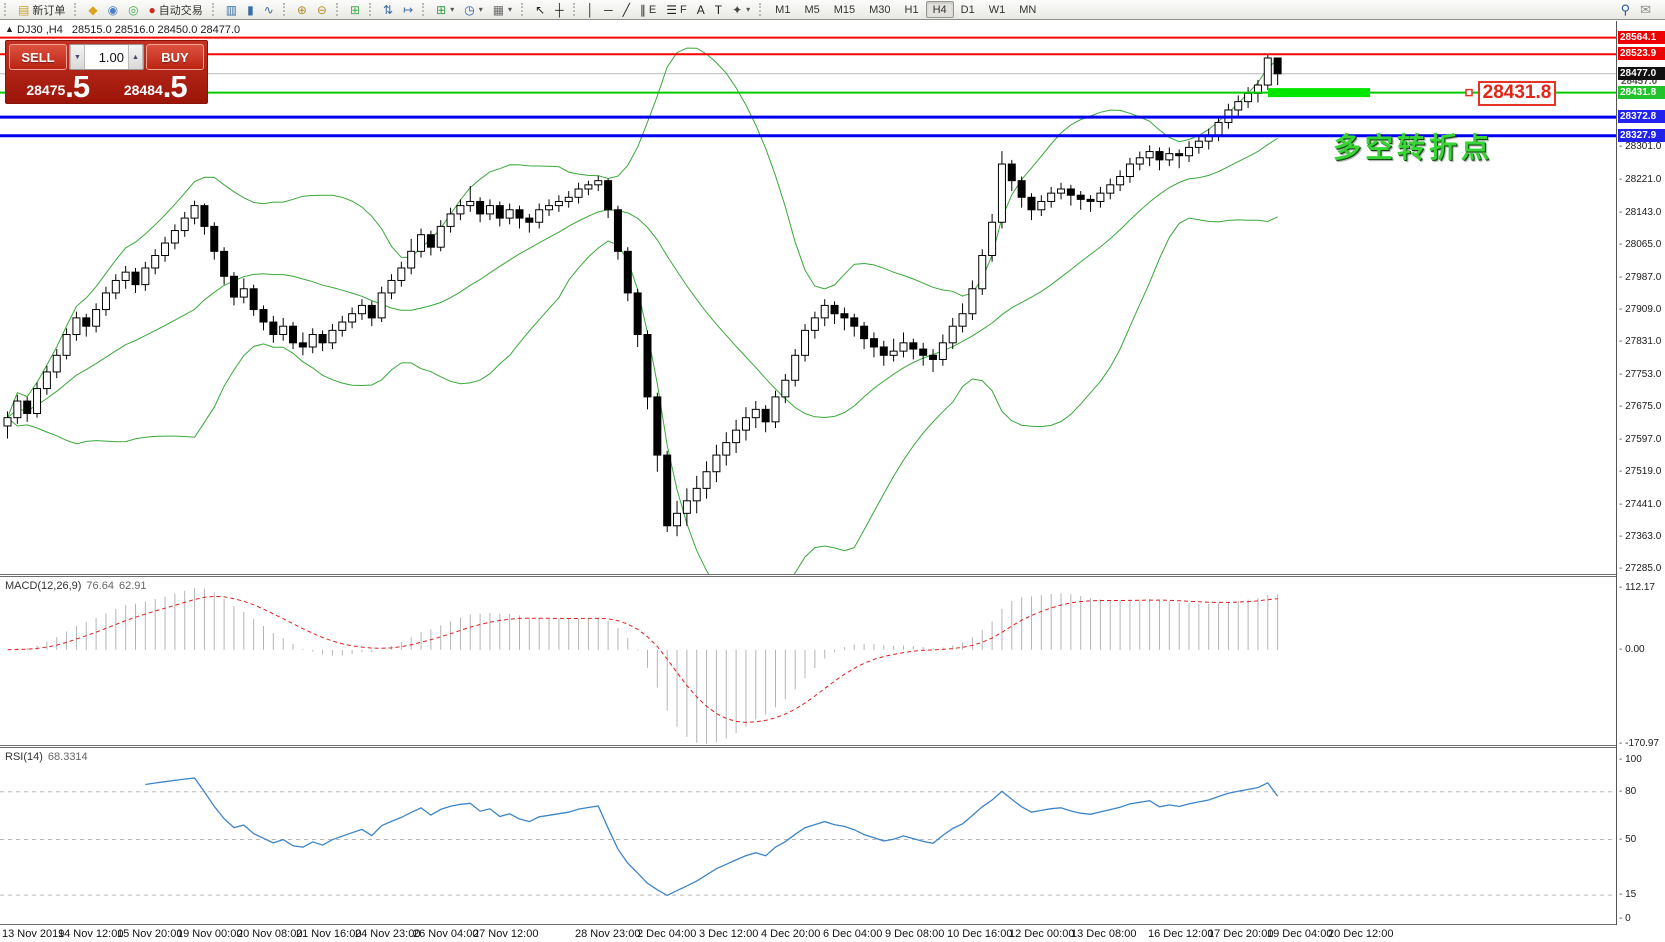 Image resolution: width=1665 pixels, height=942 pixels. Describe the element at coordinates (676, 9) in the screenshot. I see `fibonacci-button: ☰ F` at that location.